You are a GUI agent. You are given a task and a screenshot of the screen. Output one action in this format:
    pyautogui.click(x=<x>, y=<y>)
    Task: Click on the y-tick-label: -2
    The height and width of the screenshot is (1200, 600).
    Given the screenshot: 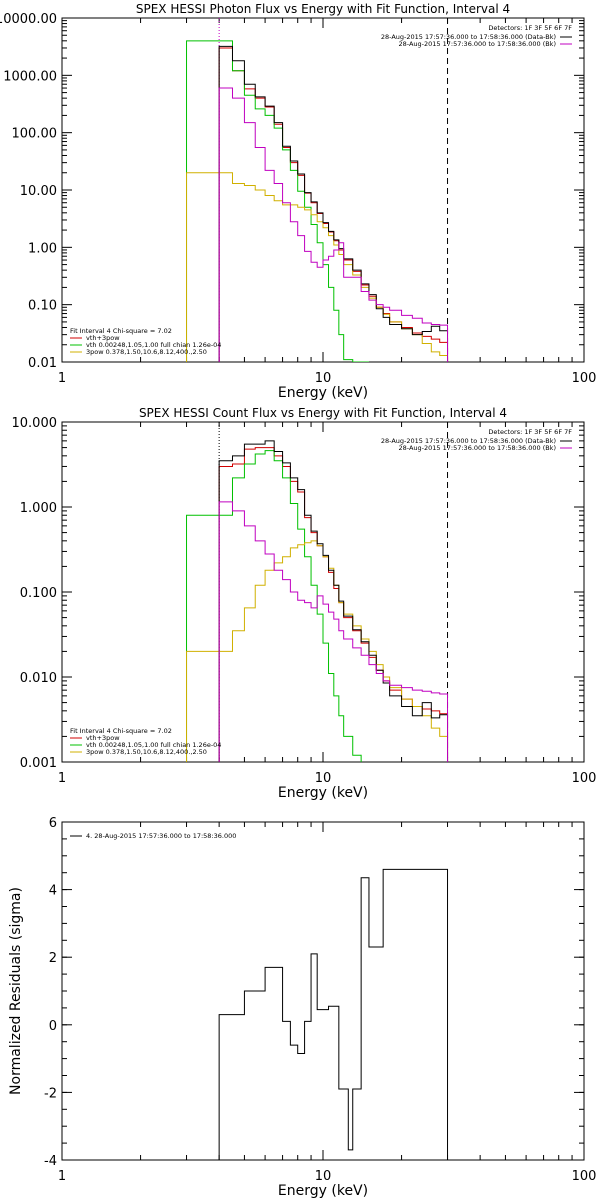 What is the action you would take?
    pyautogui.click(x=50, y=1093)
    